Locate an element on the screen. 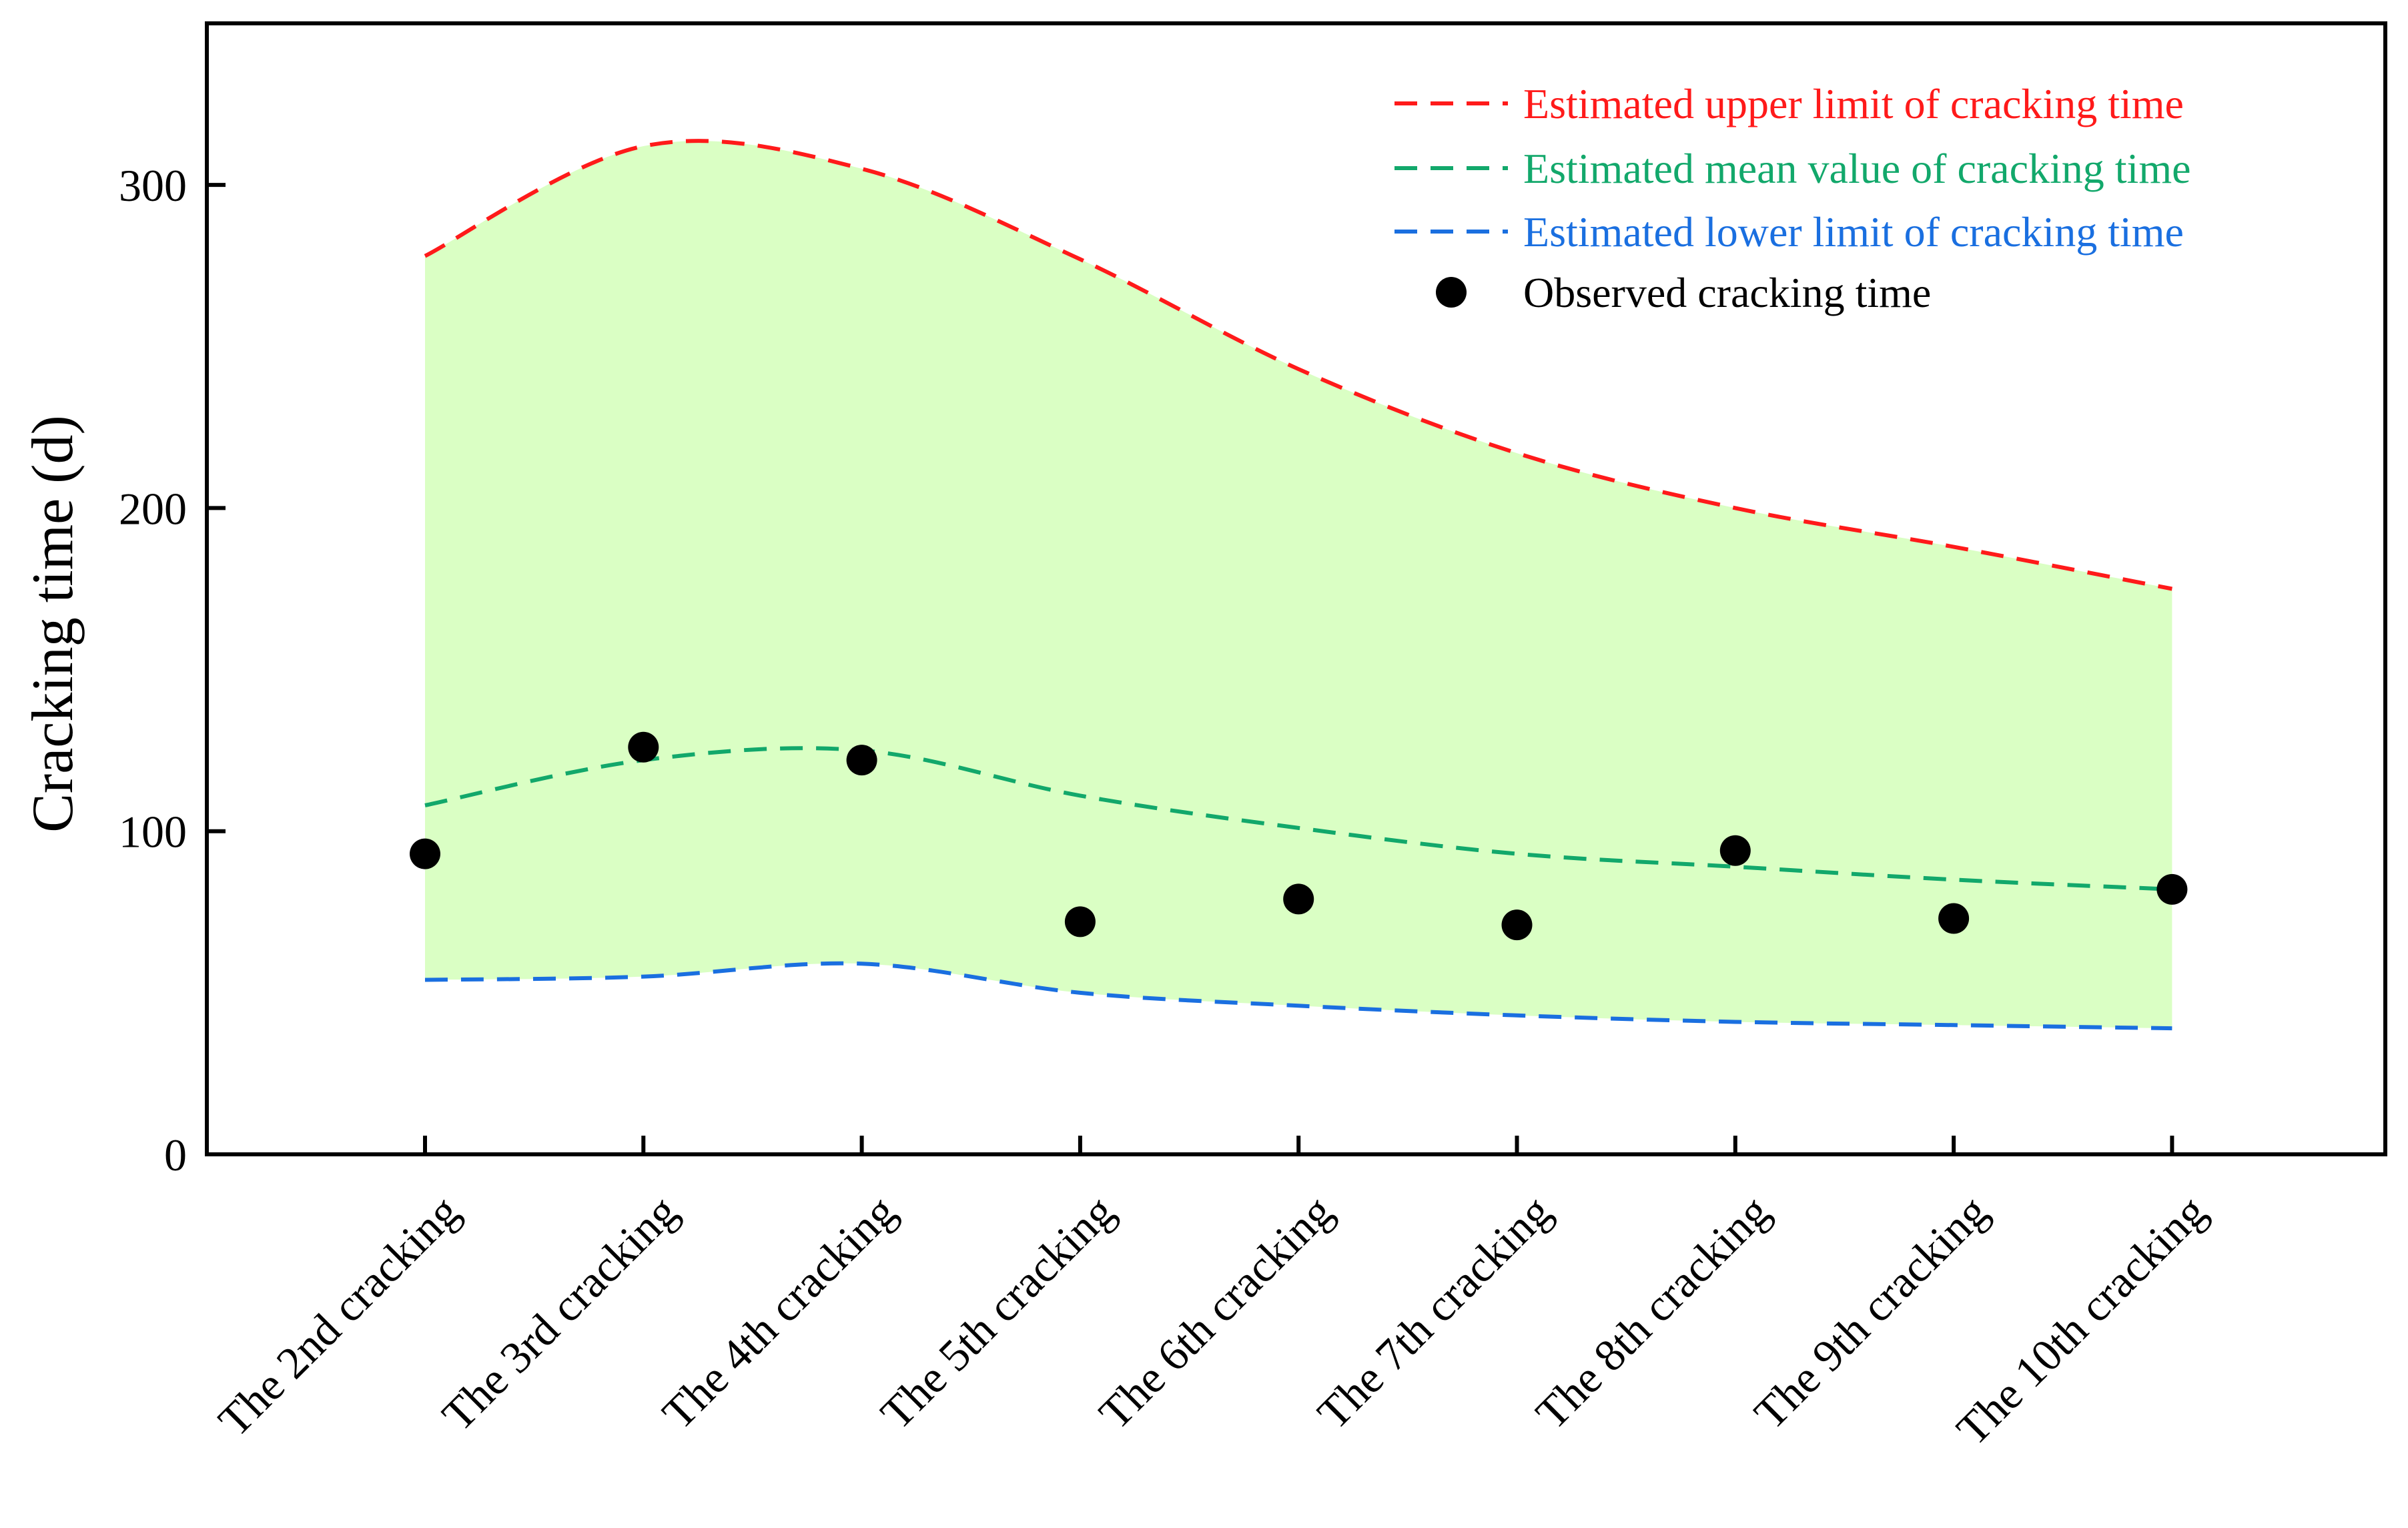  observed-markers-layer is located at coordinates (1299, 836).